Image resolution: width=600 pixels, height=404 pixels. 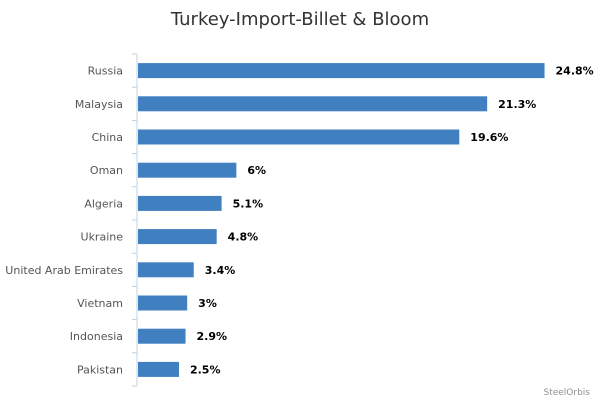 I want to click on value-label: 2.5%, so click(x=205, y=369).